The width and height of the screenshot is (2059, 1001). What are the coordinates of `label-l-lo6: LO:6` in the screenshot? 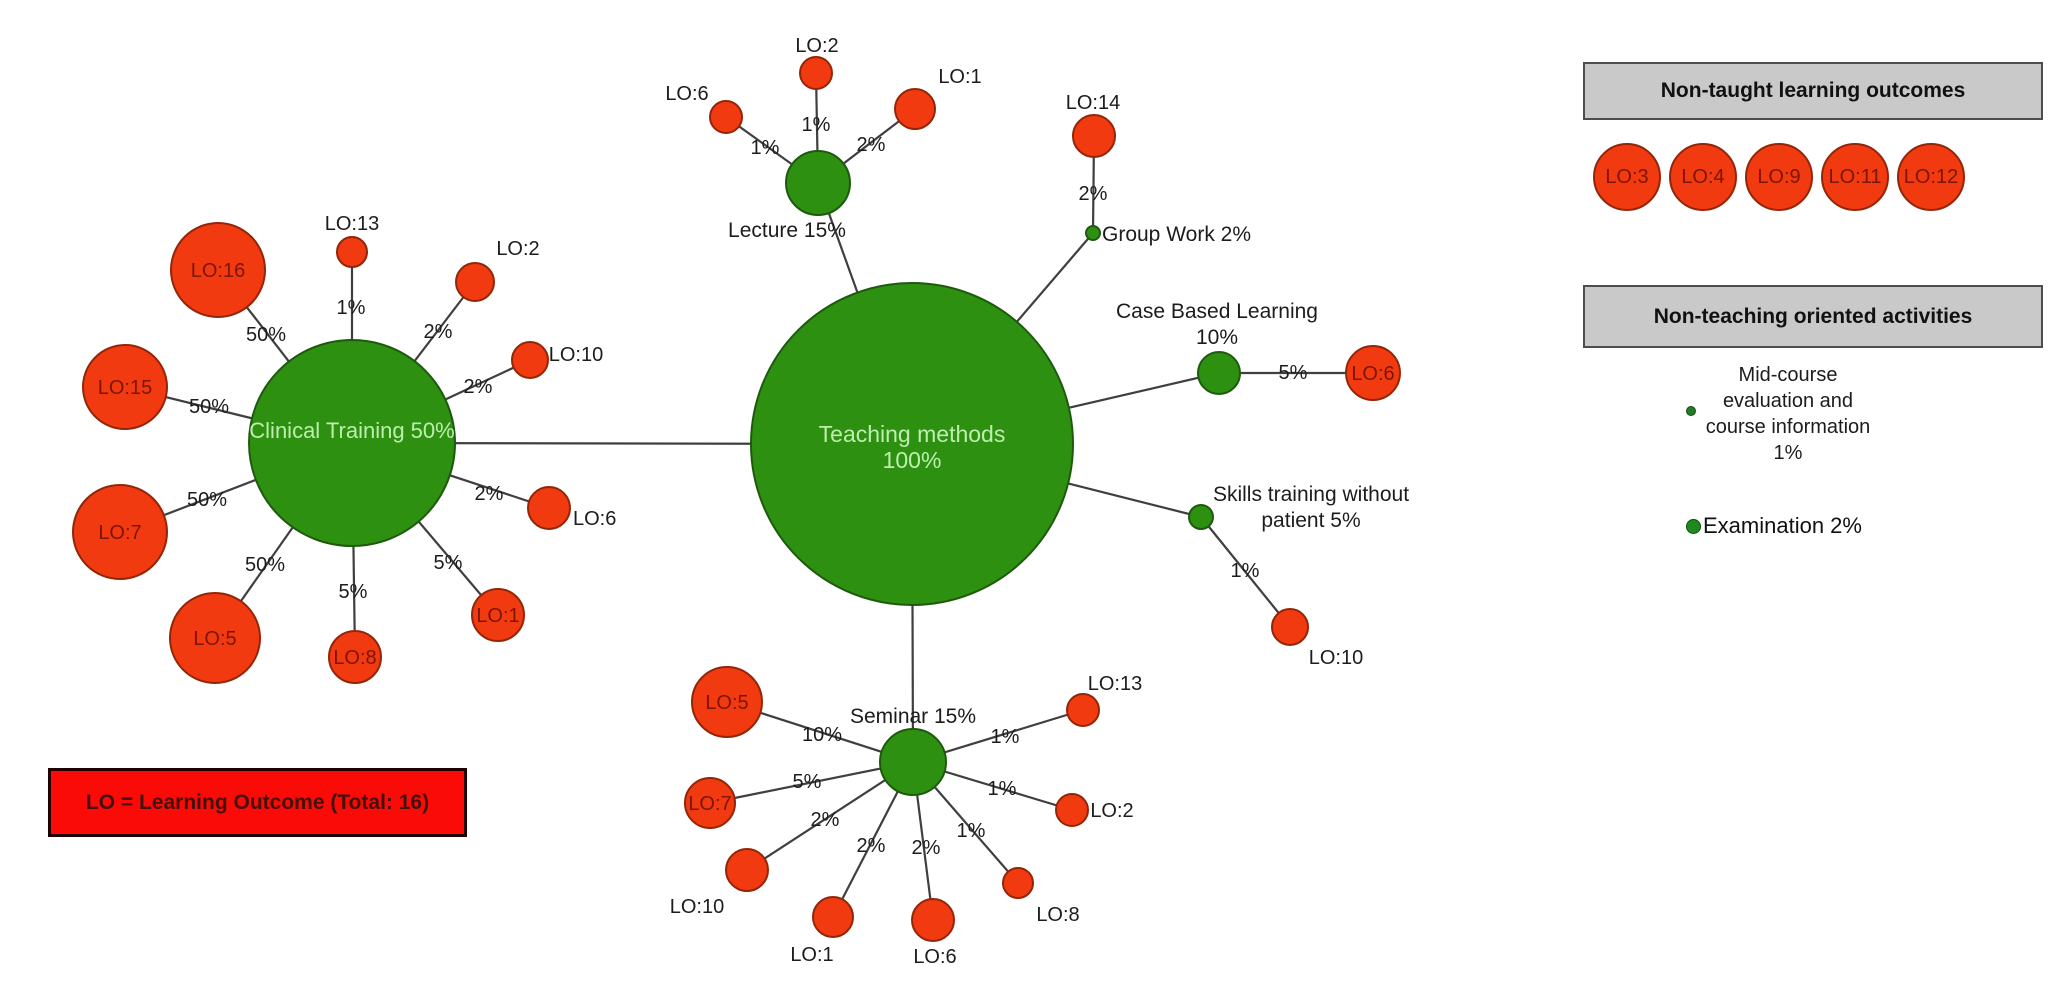 It's located at (686, 94).